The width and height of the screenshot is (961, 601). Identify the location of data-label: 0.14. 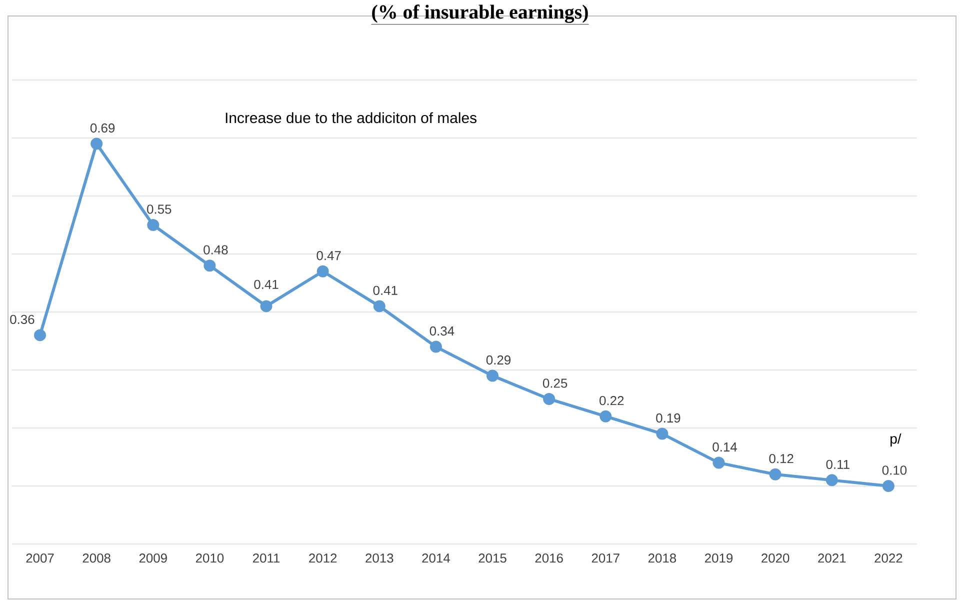
(724, 447).